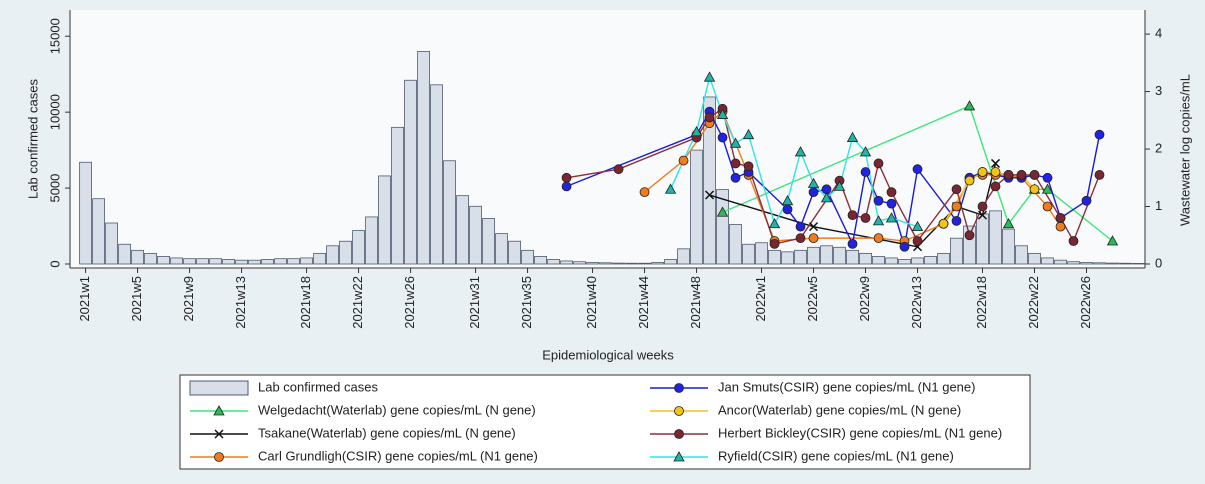 This screenshot has height=484, width=1205. What do you see at coordinates (188, 299) in the screenshot?
I see `x-tick-label: 2021w9` at bounding box center [188, 299].